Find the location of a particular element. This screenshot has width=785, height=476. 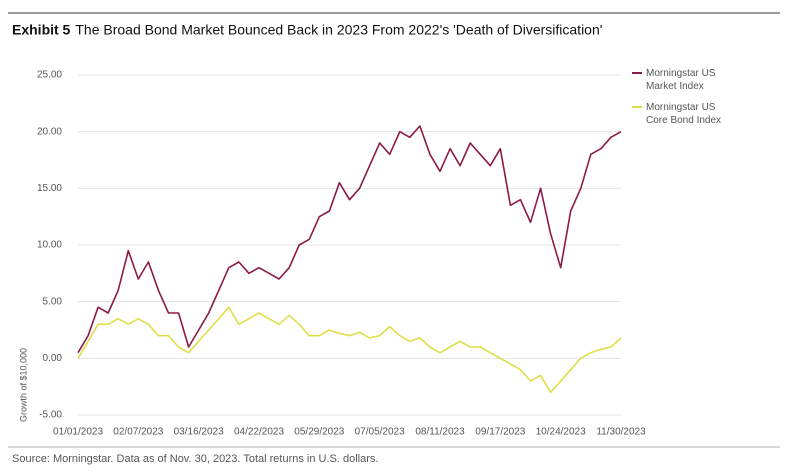

x-tick-label: 08/11/2023 is located at coordinates (440, 432).